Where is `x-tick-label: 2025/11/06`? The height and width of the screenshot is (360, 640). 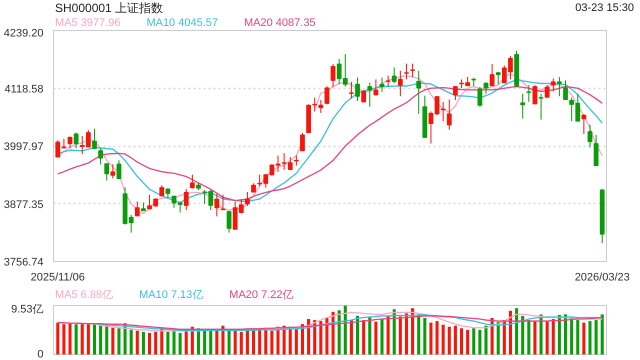
x-tick-label: 2025/11/06 is located at coordinates (57, 278).